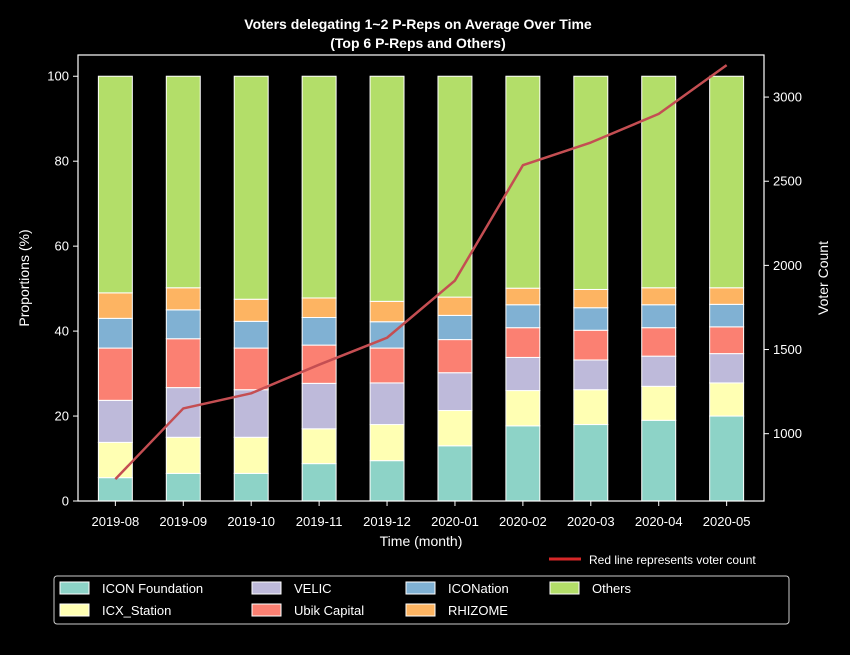 The width and height of the screenshot is (850, 655). Describe the element at coordinates (62, 416) in the screenshot. I see `y-tick-label: 20` at that location.